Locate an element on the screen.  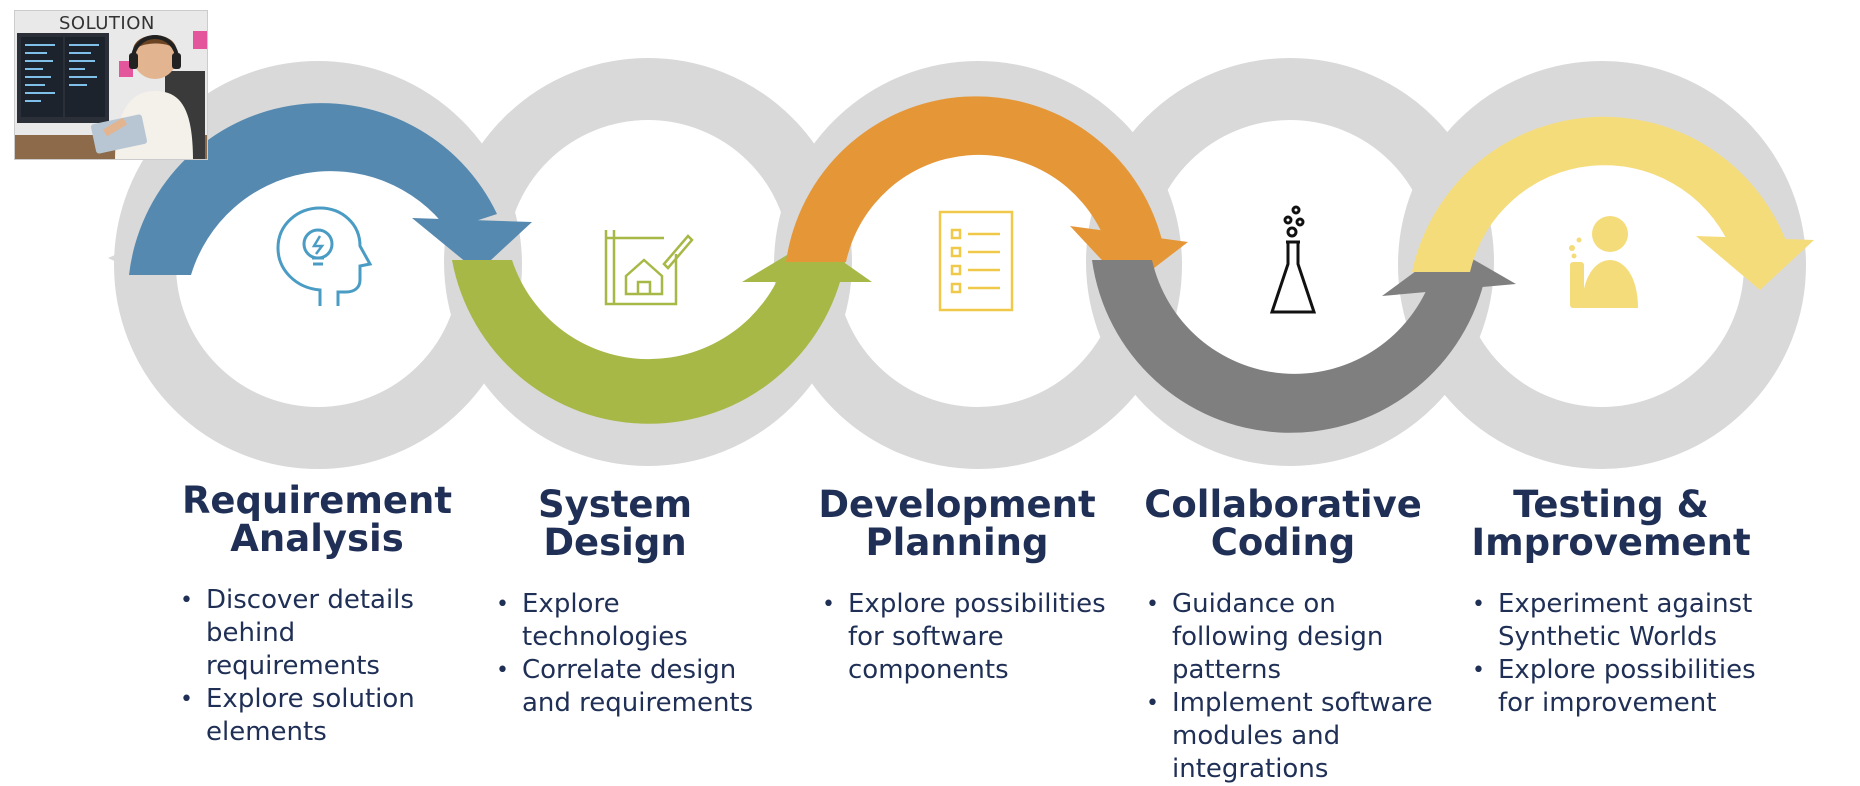
thumbnail-label: SOLUTION is located at coordinates (107, 23).